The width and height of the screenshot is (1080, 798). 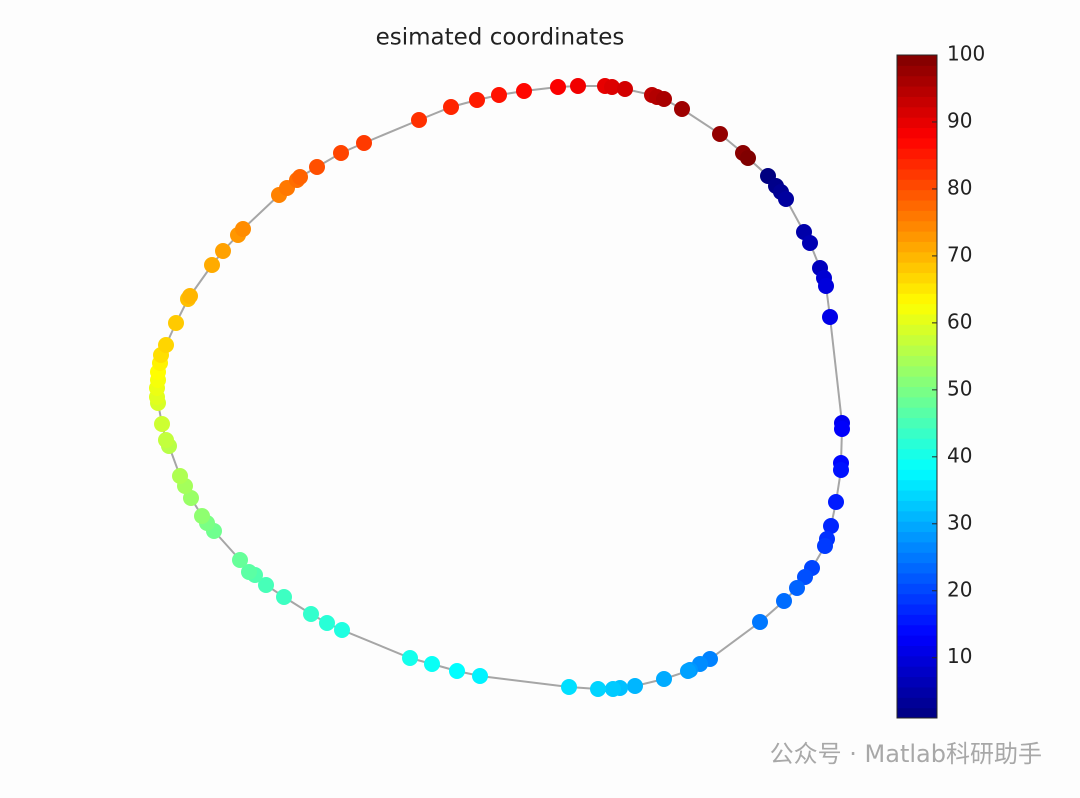 I want to click on colorbar-tick-label: 10, so click(x=959, y=656).